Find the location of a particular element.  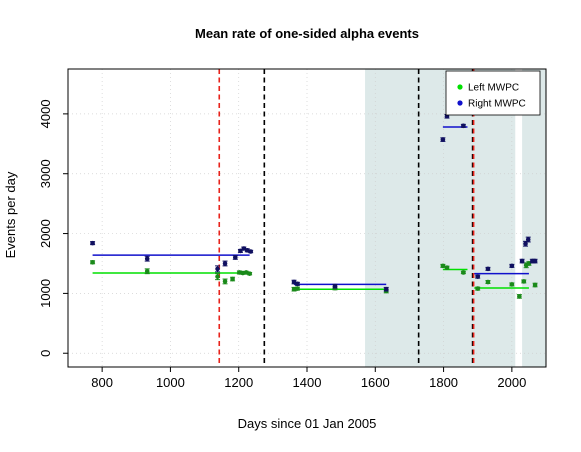

y-tick-label: 3000 is located at coordinates (45, 173).